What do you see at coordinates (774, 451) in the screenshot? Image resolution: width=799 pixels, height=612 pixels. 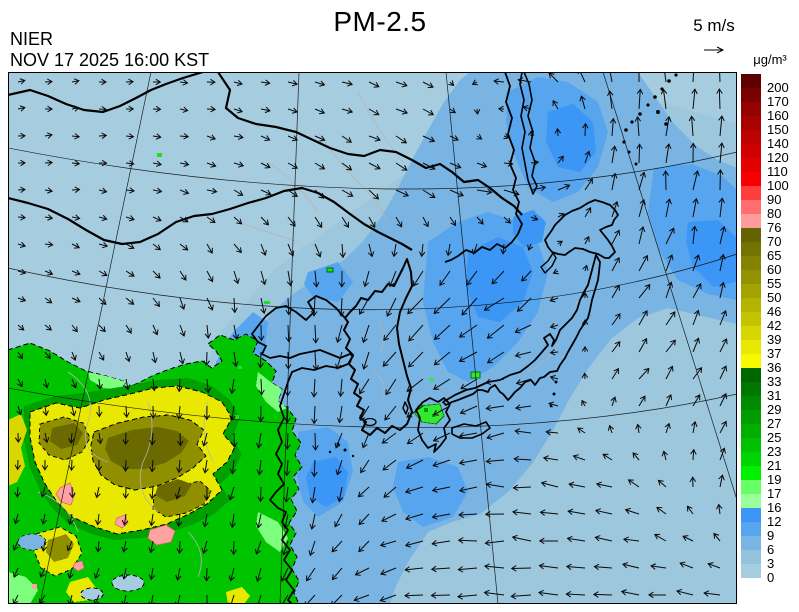 I see `colorbar-tick-label: 23` at bounding box center [774, 451].